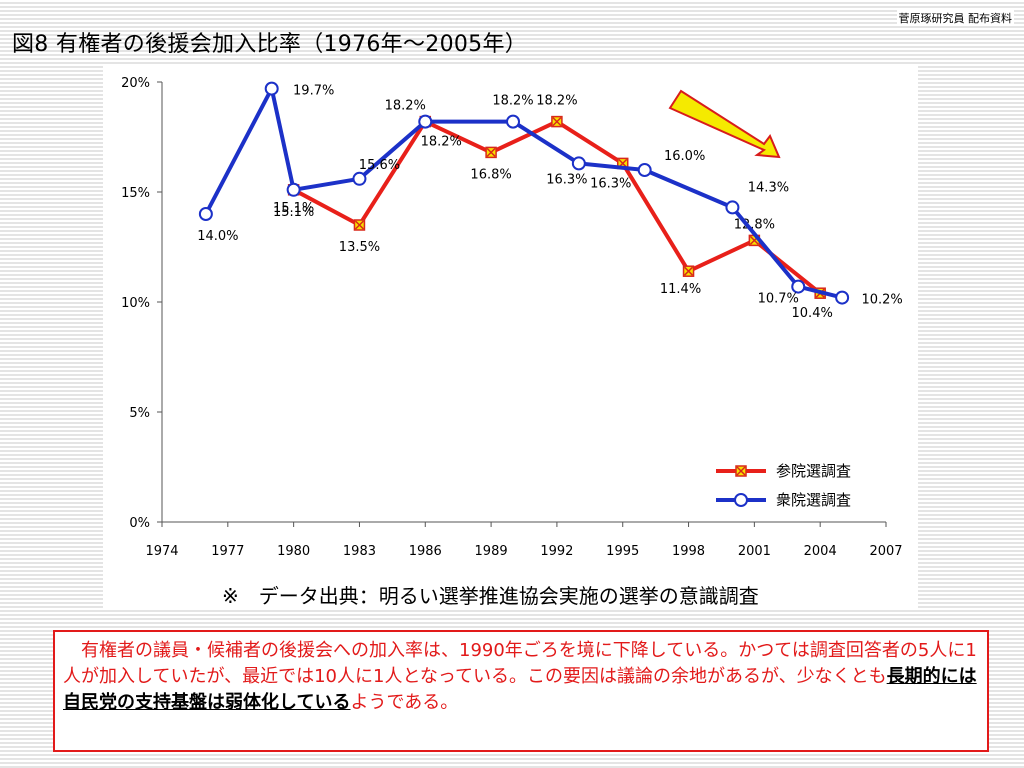 Image resolution: width=1024 pixels, height=768 pixels. What do you see at coordinates (680, 289) in the screenshot?
I see `data-label: 11.4%` at bounding box center [680, 289].